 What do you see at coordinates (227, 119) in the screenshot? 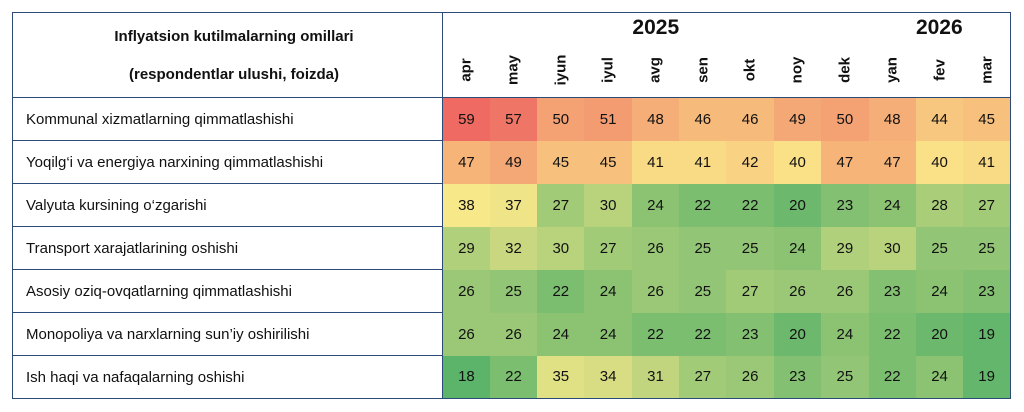
I see `row-label: Kommunal xizmatlarning qimmatlashishi` at bounding box center [227, 119].